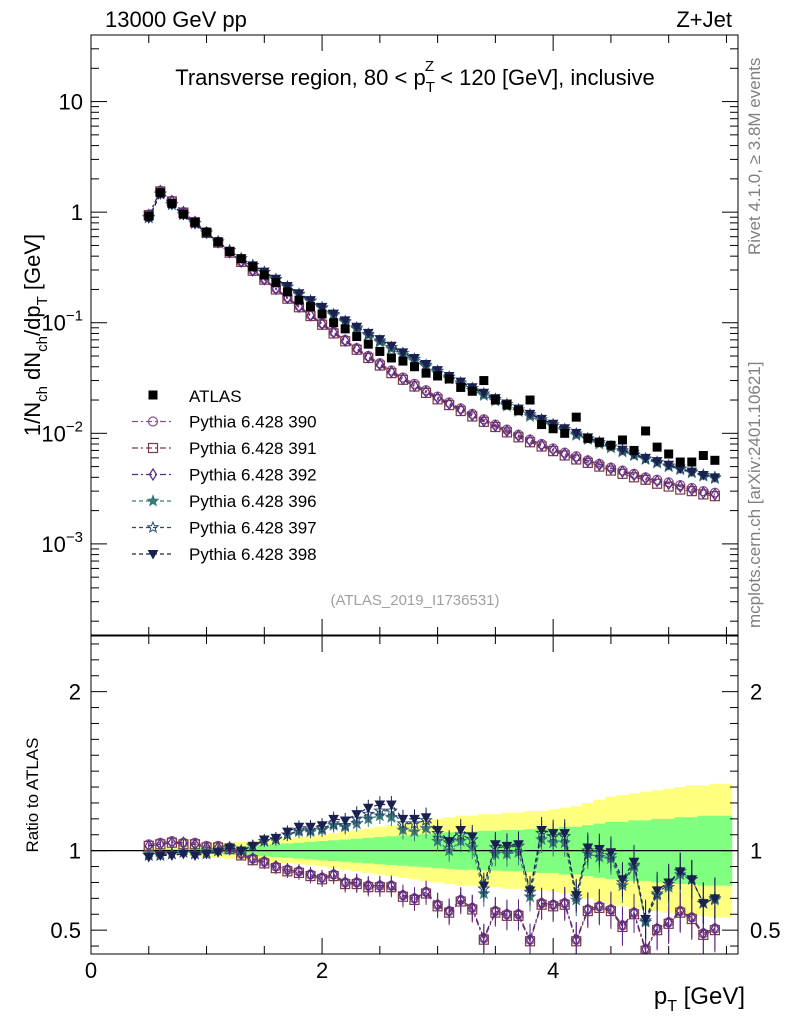 This screenshot has width=786, height=1024. Describe the element at coordinates (754, 495) in the screenshot. I see `mcplots-label: mcplots.cern.ch [arXiv:2401.10621]` at that location.